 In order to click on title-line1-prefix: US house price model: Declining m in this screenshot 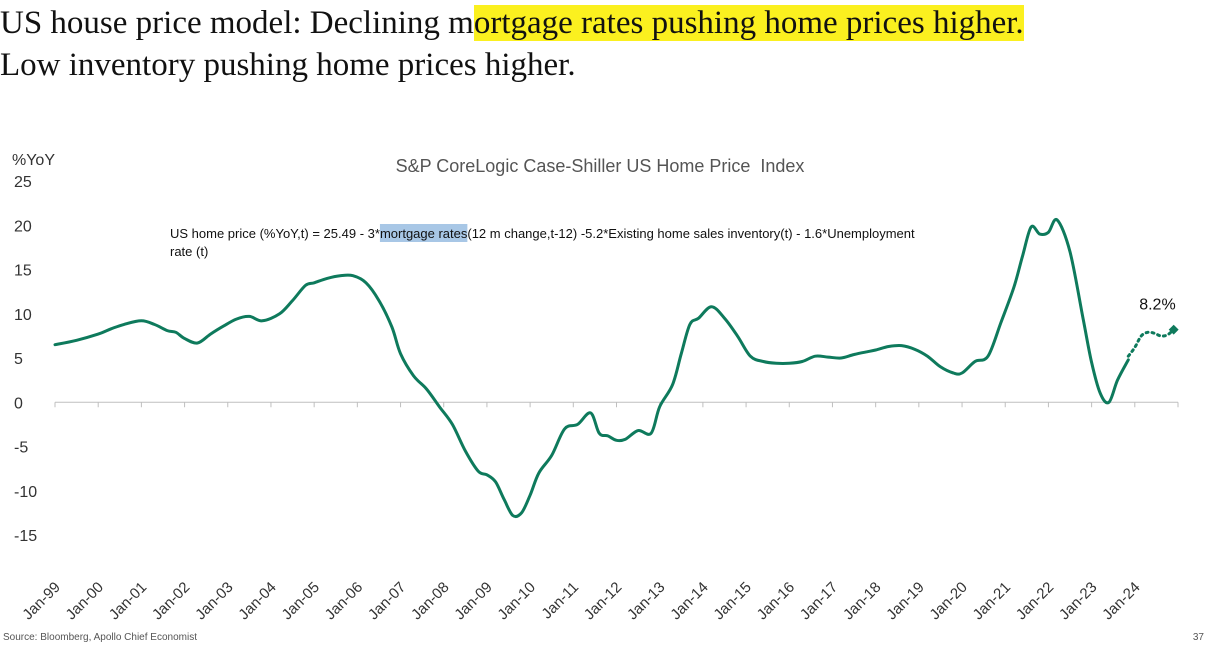, I will do `click(237, 23)`.